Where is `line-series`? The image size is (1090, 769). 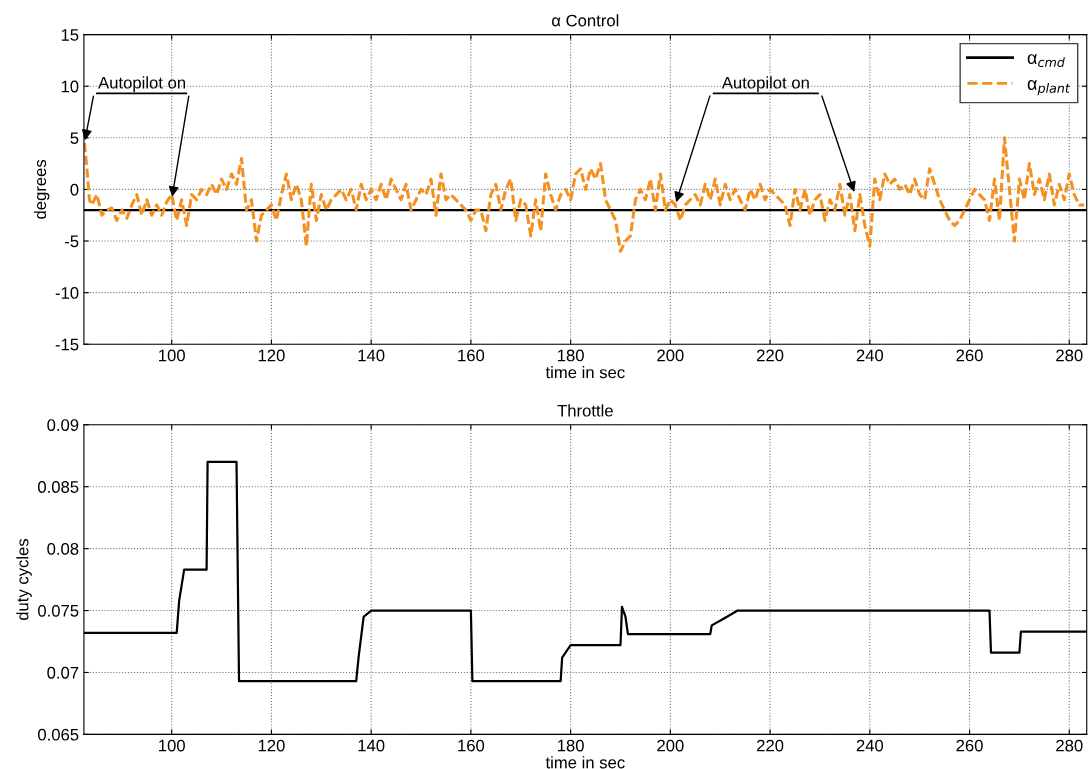 line-series is located at coordinates (584, 194).